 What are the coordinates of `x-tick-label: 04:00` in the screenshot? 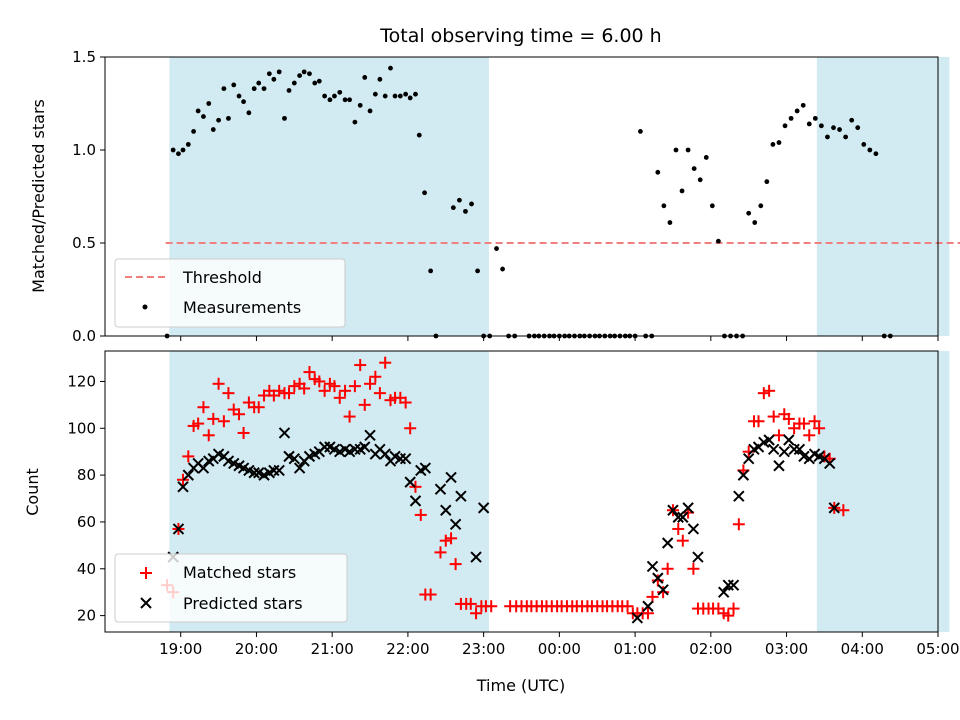 It's located at (862, 649).